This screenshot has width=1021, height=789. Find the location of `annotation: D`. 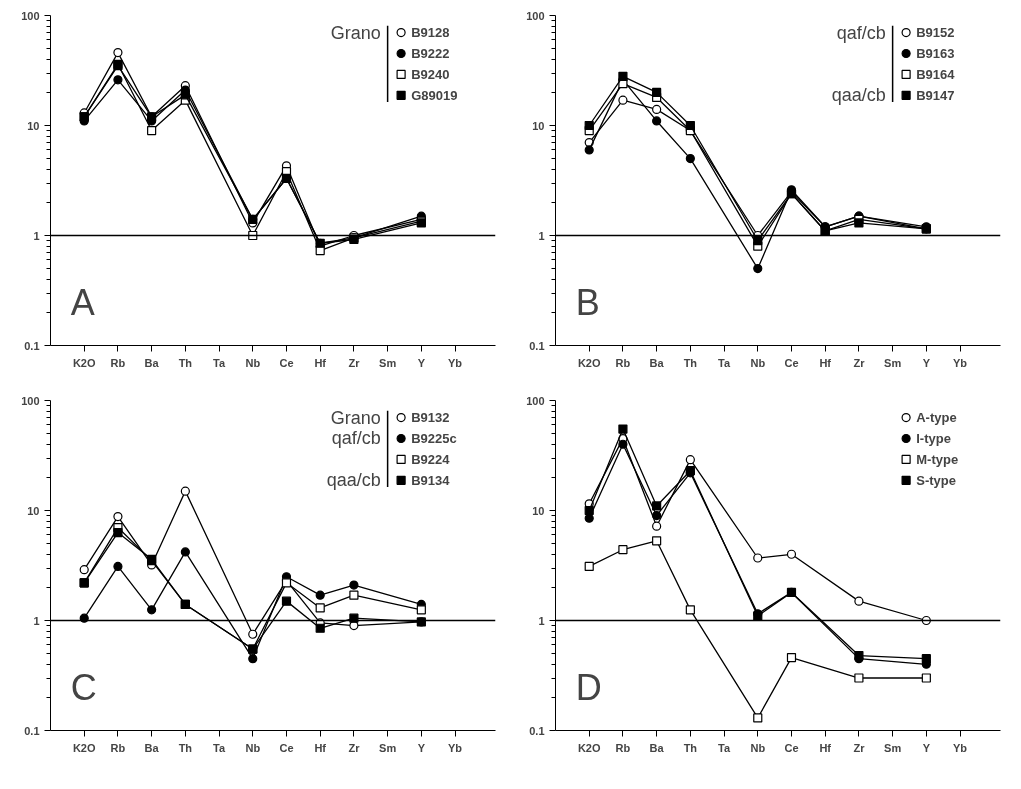

annotation: D is located at coordinates (588, 688).